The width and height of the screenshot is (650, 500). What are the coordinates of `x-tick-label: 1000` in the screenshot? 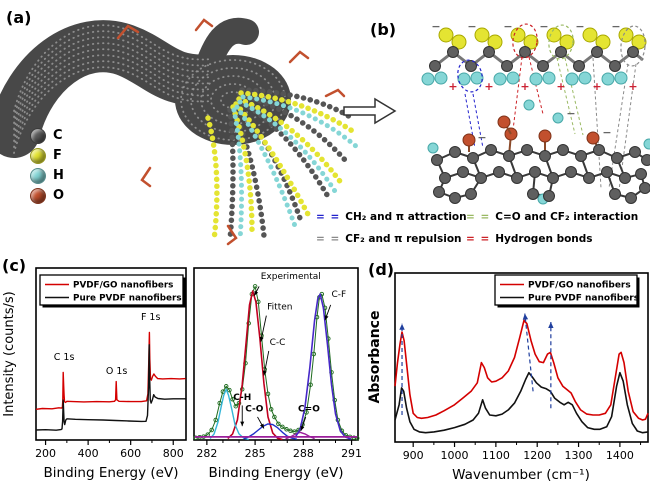 It's located at (455, 455).